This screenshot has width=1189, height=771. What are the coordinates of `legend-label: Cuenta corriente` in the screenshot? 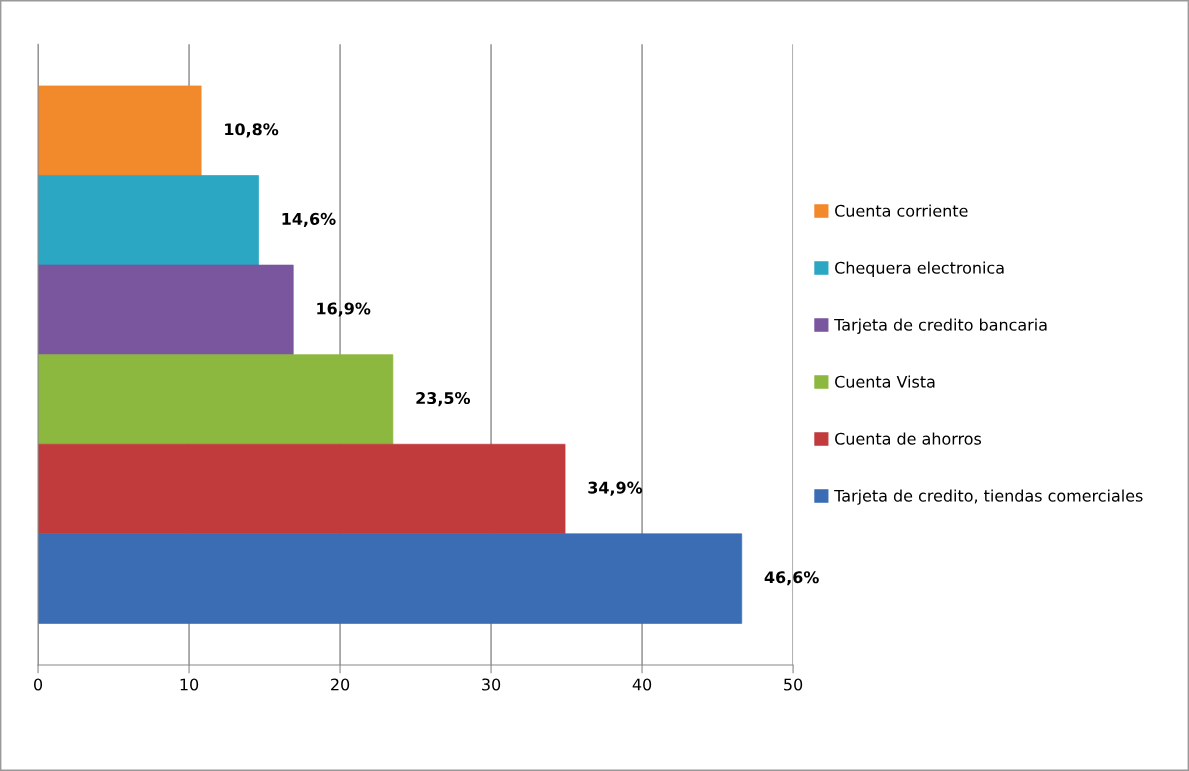 It's located at (901, 210).